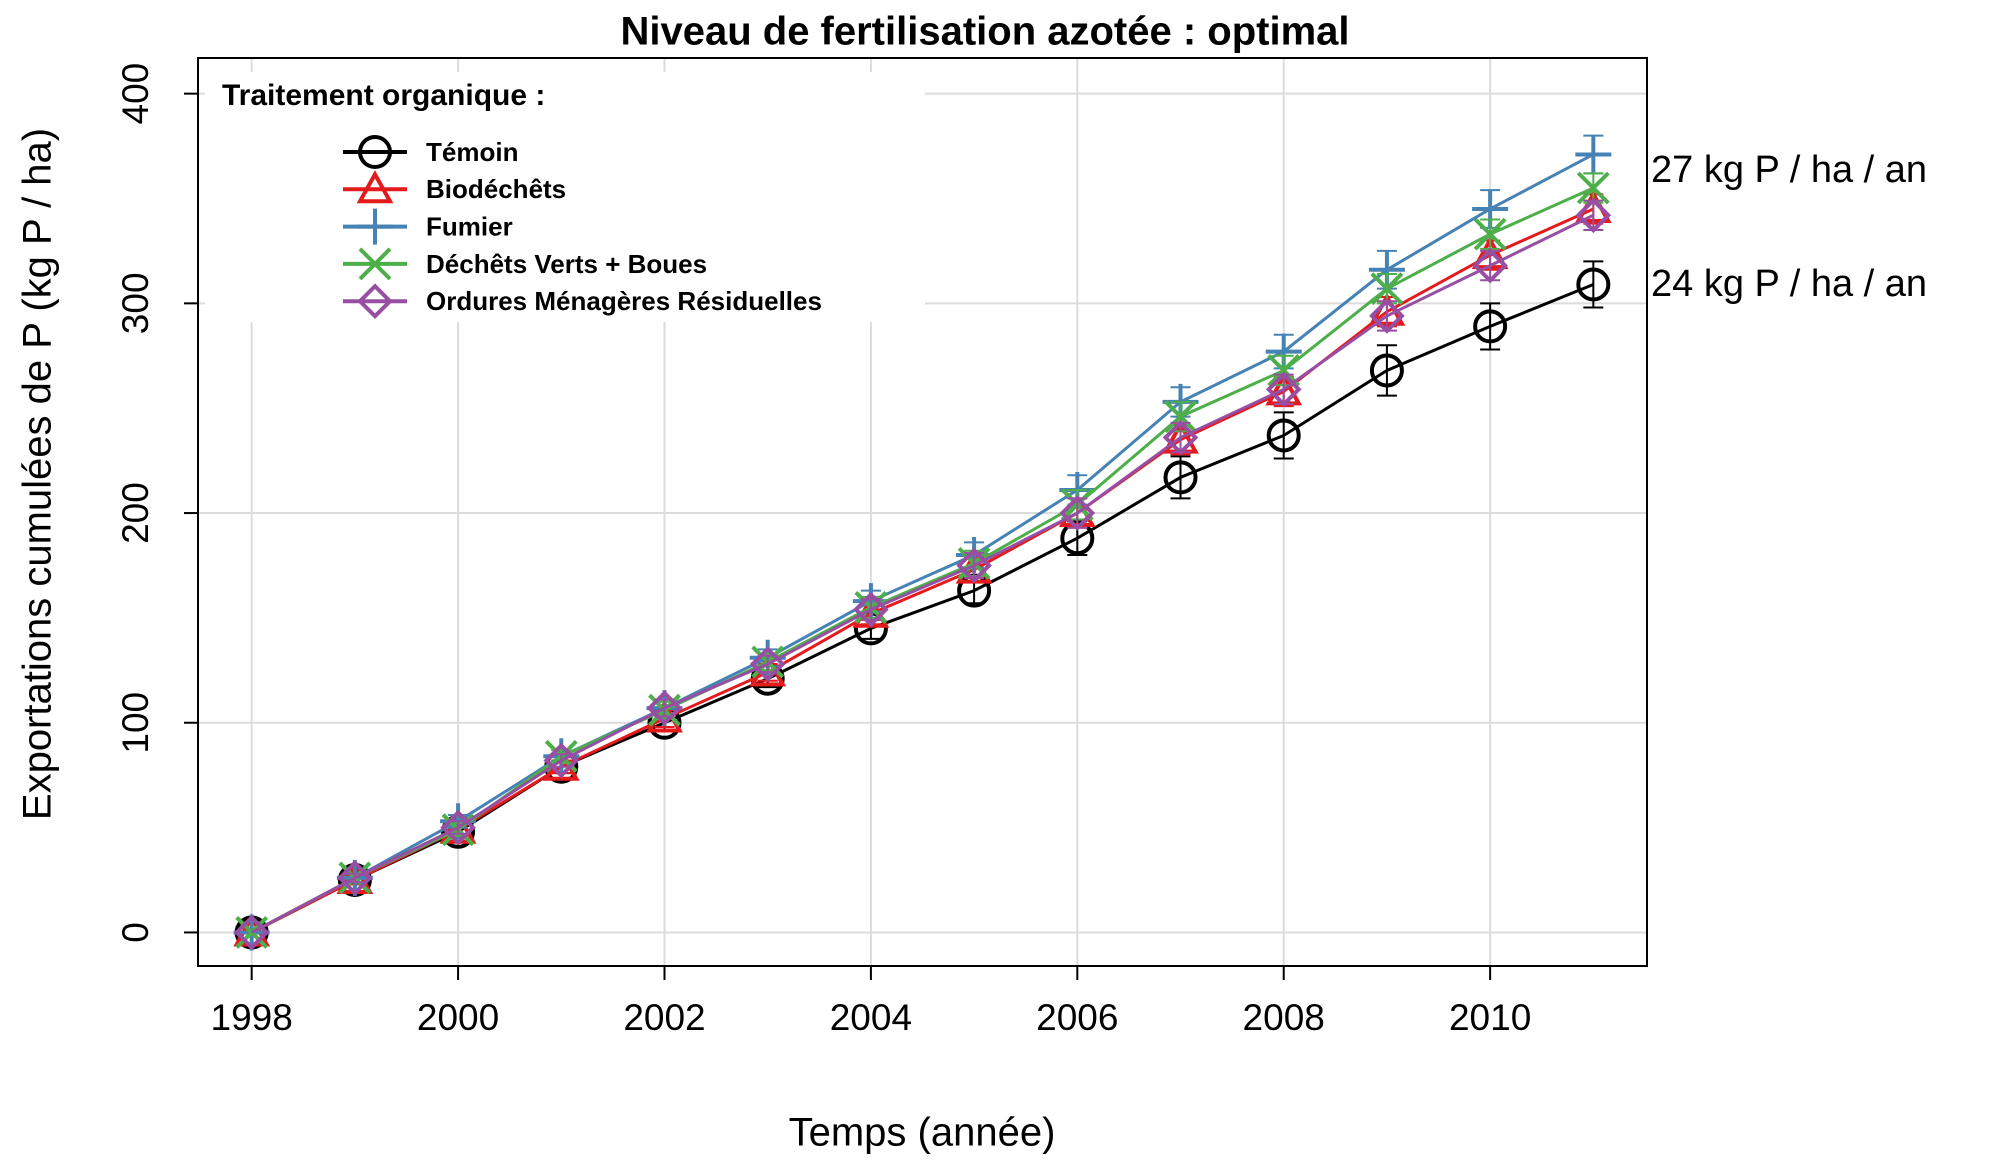 This screenshot has height=1162, width=2007. Describe the element at coordinates (458, 1017) in the screenshot. I see `x-tick-label: 2000` at that location.